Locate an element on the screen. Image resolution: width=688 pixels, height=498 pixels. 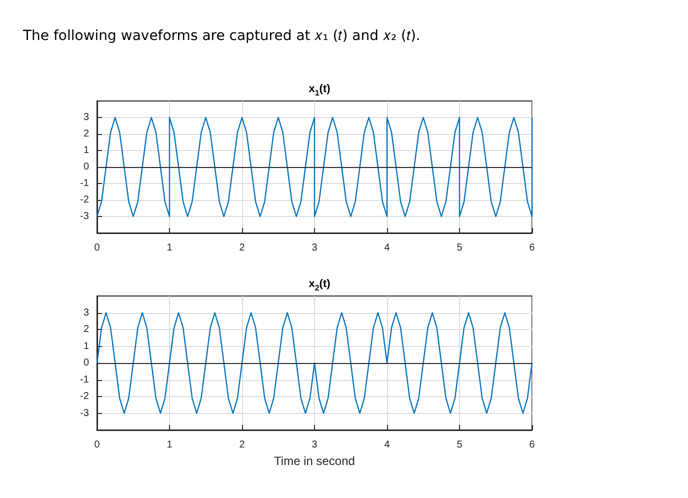
x-axis-title: Time in second is located at coordinates (314, 461).